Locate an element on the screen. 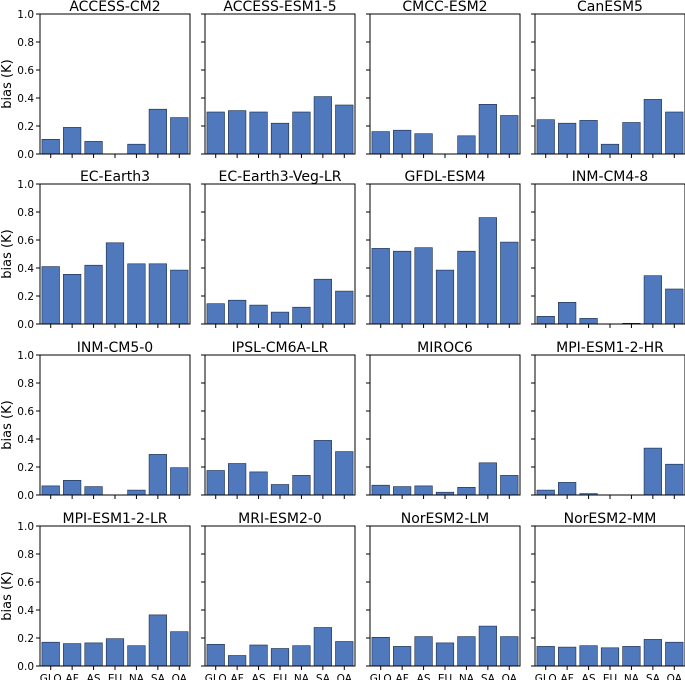 The image size is (685, 680). panel-title: INM-CM5-0 is located at coordinates (115, 348).